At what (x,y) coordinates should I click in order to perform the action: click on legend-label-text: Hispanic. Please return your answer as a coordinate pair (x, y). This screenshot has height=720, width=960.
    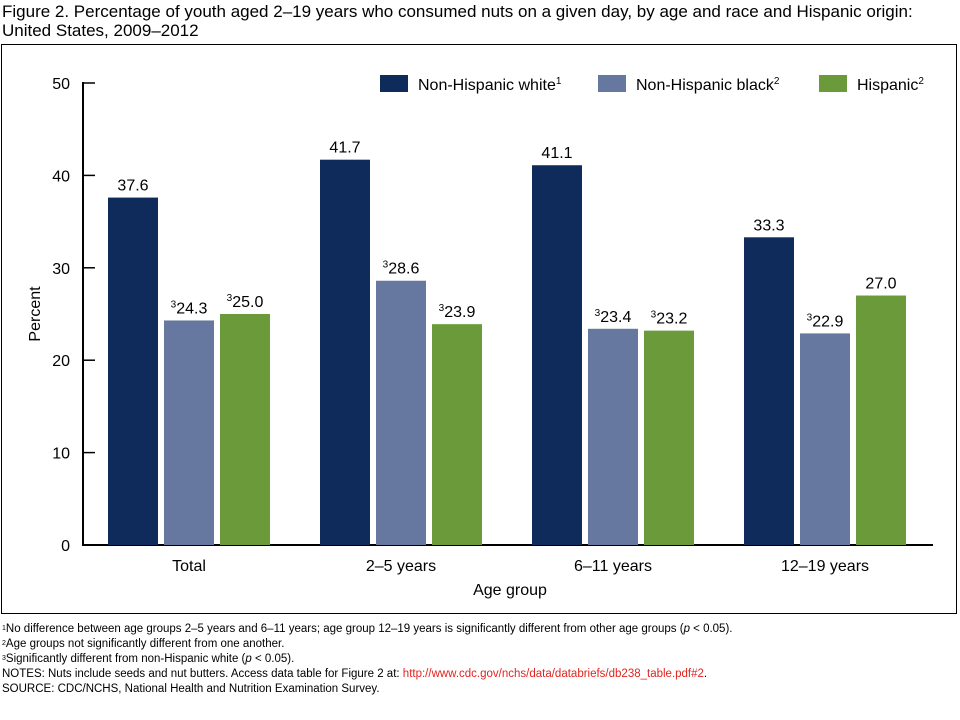
    Looking at the image, I should click on (887, 85).